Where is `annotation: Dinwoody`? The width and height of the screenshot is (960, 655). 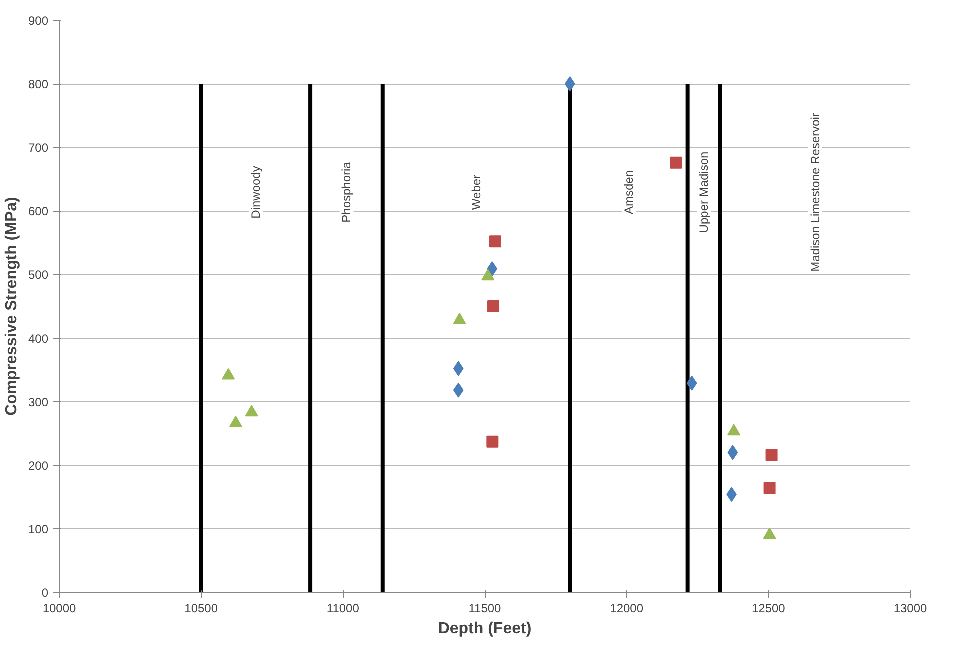 annotation: Dinwoody is located at coordinates (255, 192).